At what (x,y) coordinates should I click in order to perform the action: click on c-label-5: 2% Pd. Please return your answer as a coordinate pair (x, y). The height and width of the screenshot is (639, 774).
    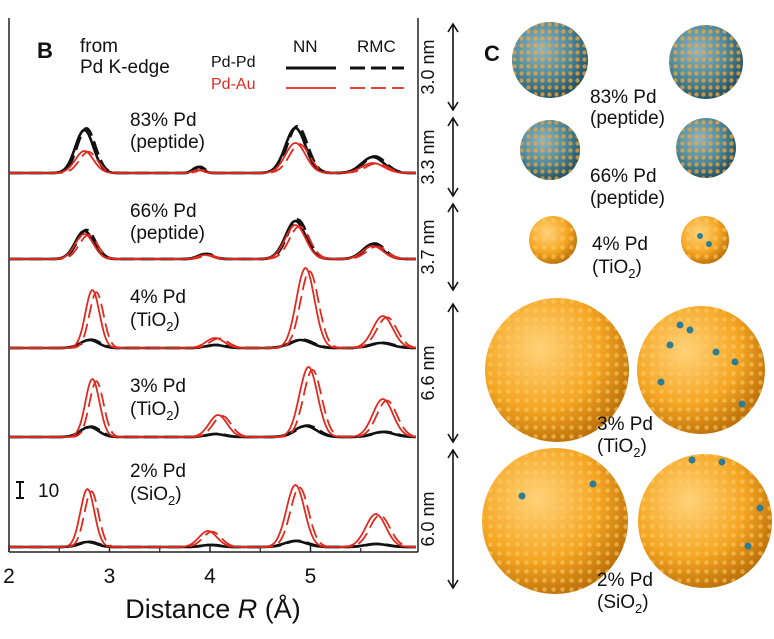
    Looking at the image, I should click on (625, 580).